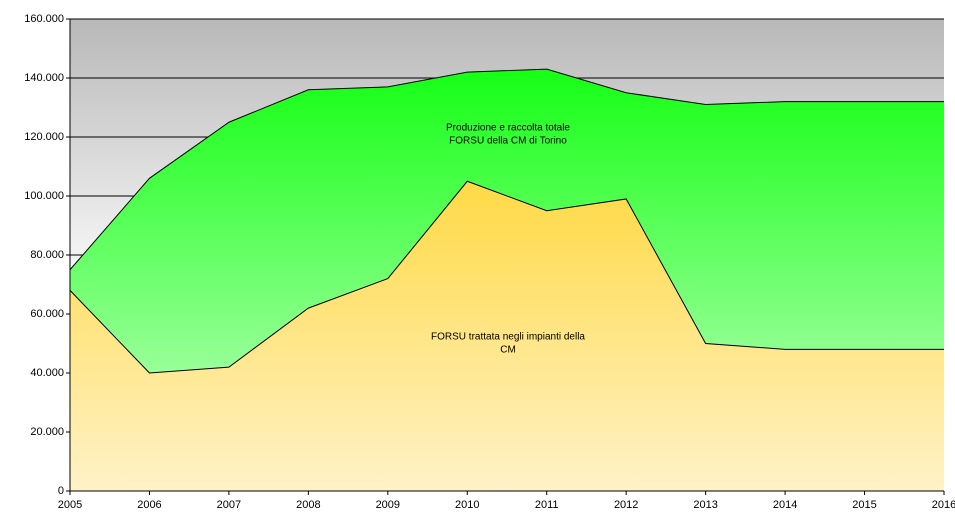 This screenshot has width=955, height=512. I want to click on annotation: CM, so click(508, 350).